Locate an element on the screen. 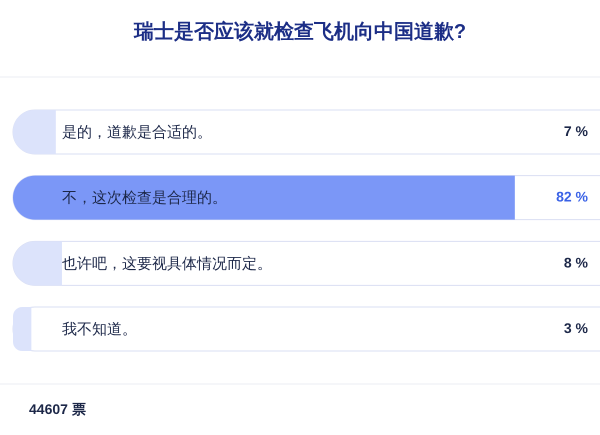 The height and width of the screenshot is (435, 600). chart-title: 瑞士是否应该就检查飞机向中国道歉? is located at coordinates (299, 31).